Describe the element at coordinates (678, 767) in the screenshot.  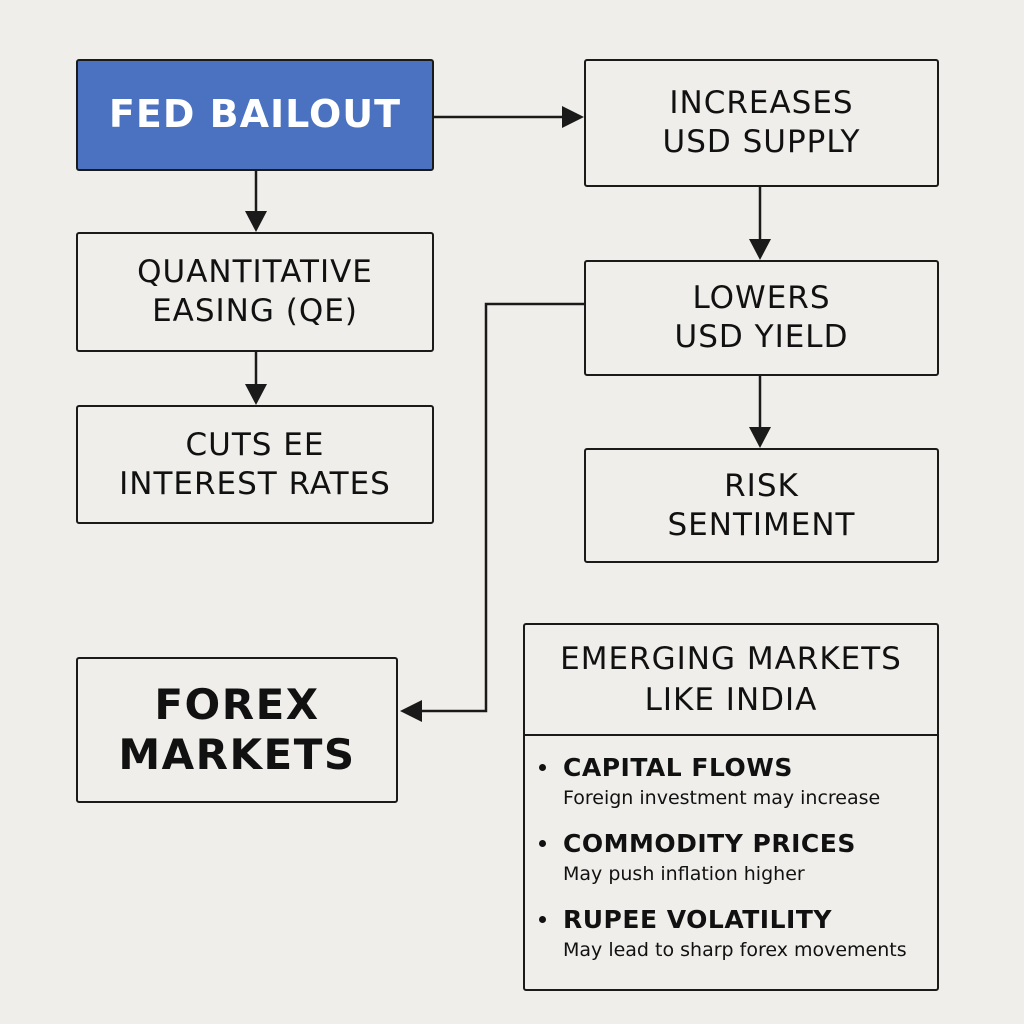
I see `item-title: CAPITAL FLOWS` at that location.